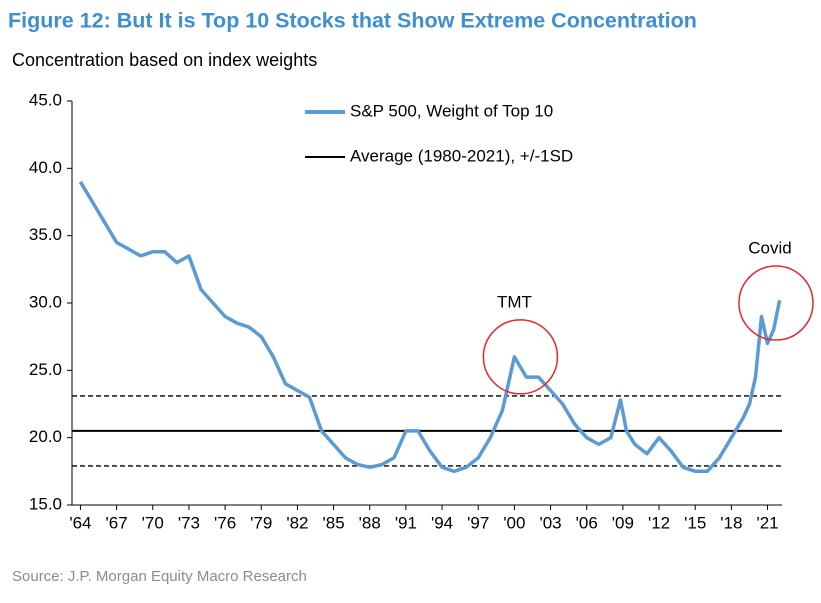  What do you see at coordinates (514, 301) in the screenshot?
I see `annotation-label: TMT` at bounding box center [514, 301].